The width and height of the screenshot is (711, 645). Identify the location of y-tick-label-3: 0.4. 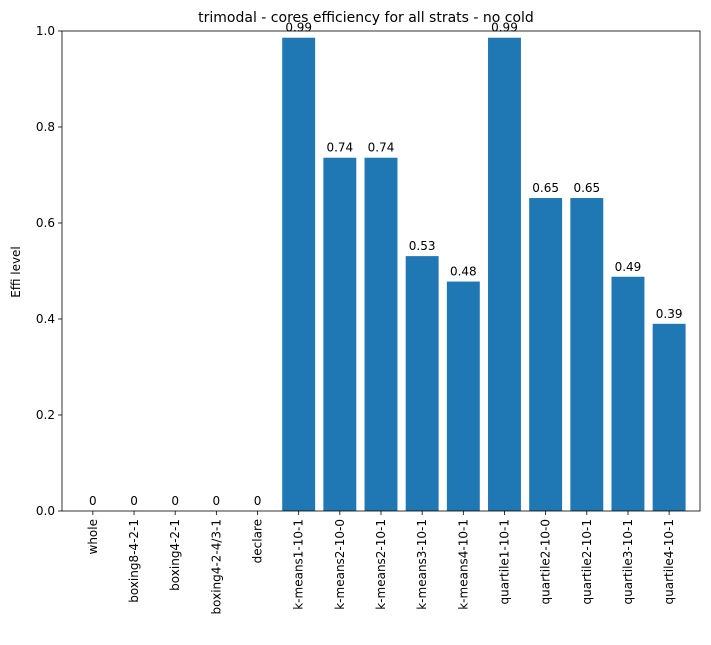
(45, 319).